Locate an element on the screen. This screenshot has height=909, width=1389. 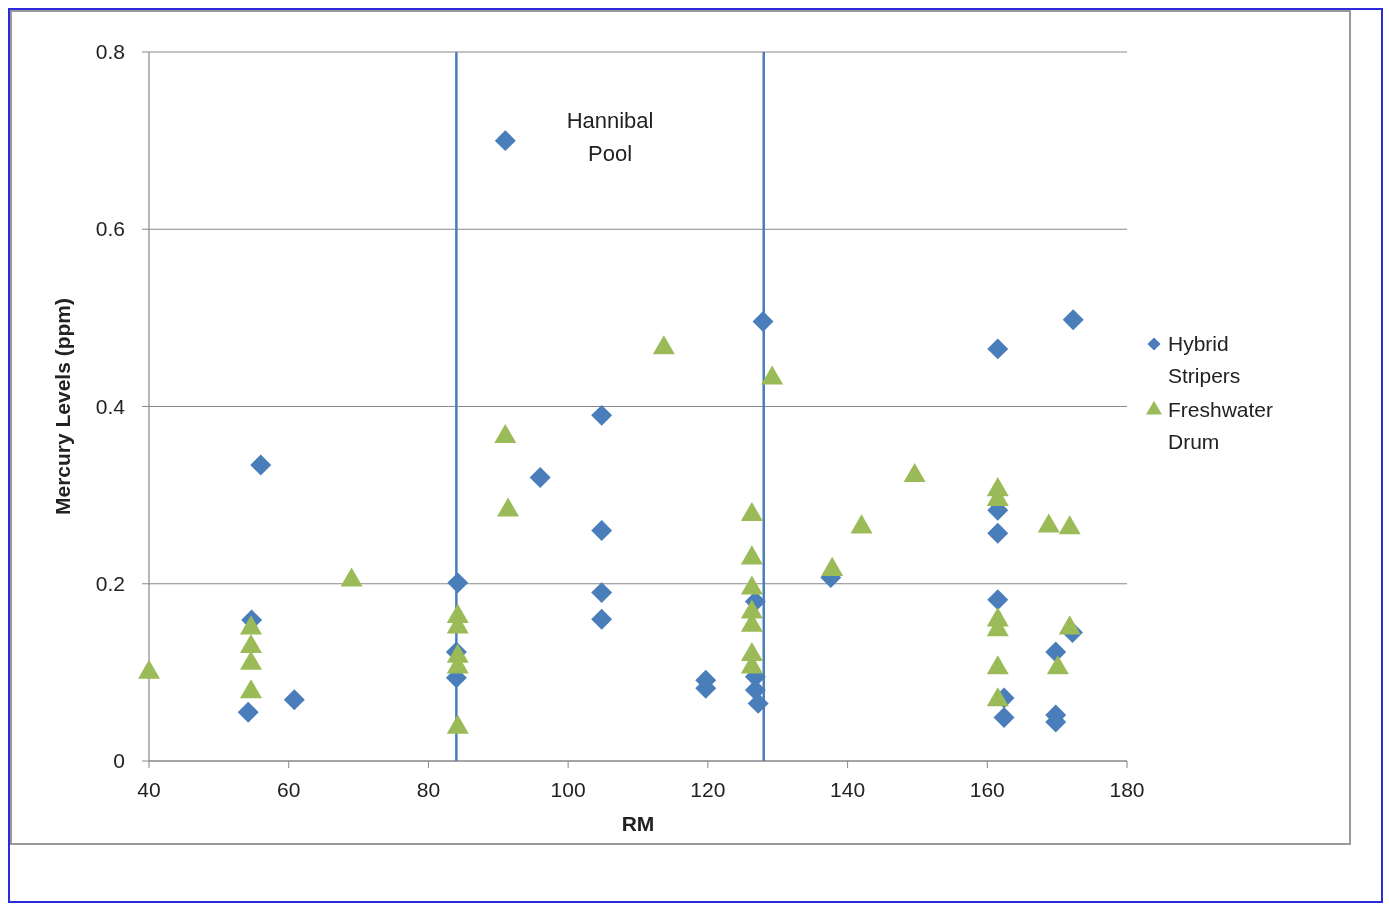
y-tick-label: 0.8 is located at coordinates (110, 51).